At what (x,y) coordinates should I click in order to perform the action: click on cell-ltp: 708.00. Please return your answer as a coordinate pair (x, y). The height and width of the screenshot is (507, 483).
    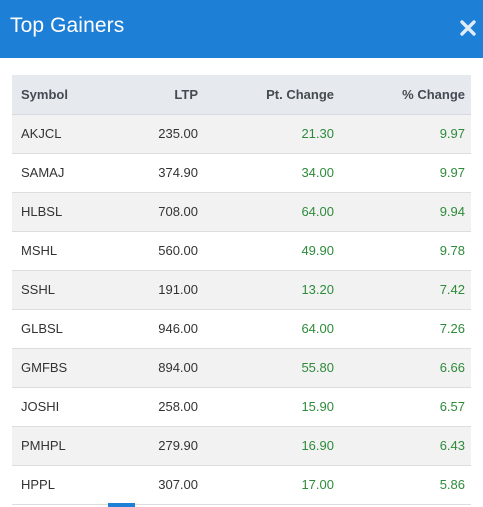
    Looking at the image, I should click on (154, 212).